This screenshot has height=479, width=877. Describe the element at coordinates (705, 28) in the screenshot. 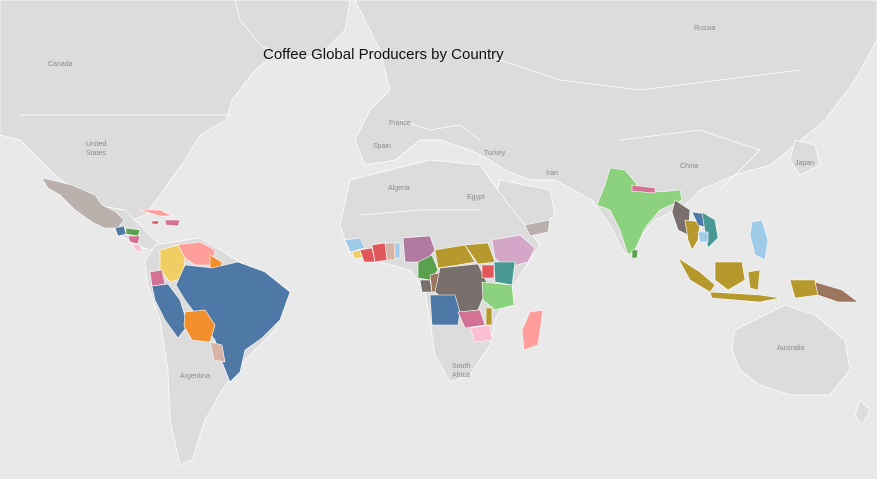

I see `label-russia: Russia` at that location.